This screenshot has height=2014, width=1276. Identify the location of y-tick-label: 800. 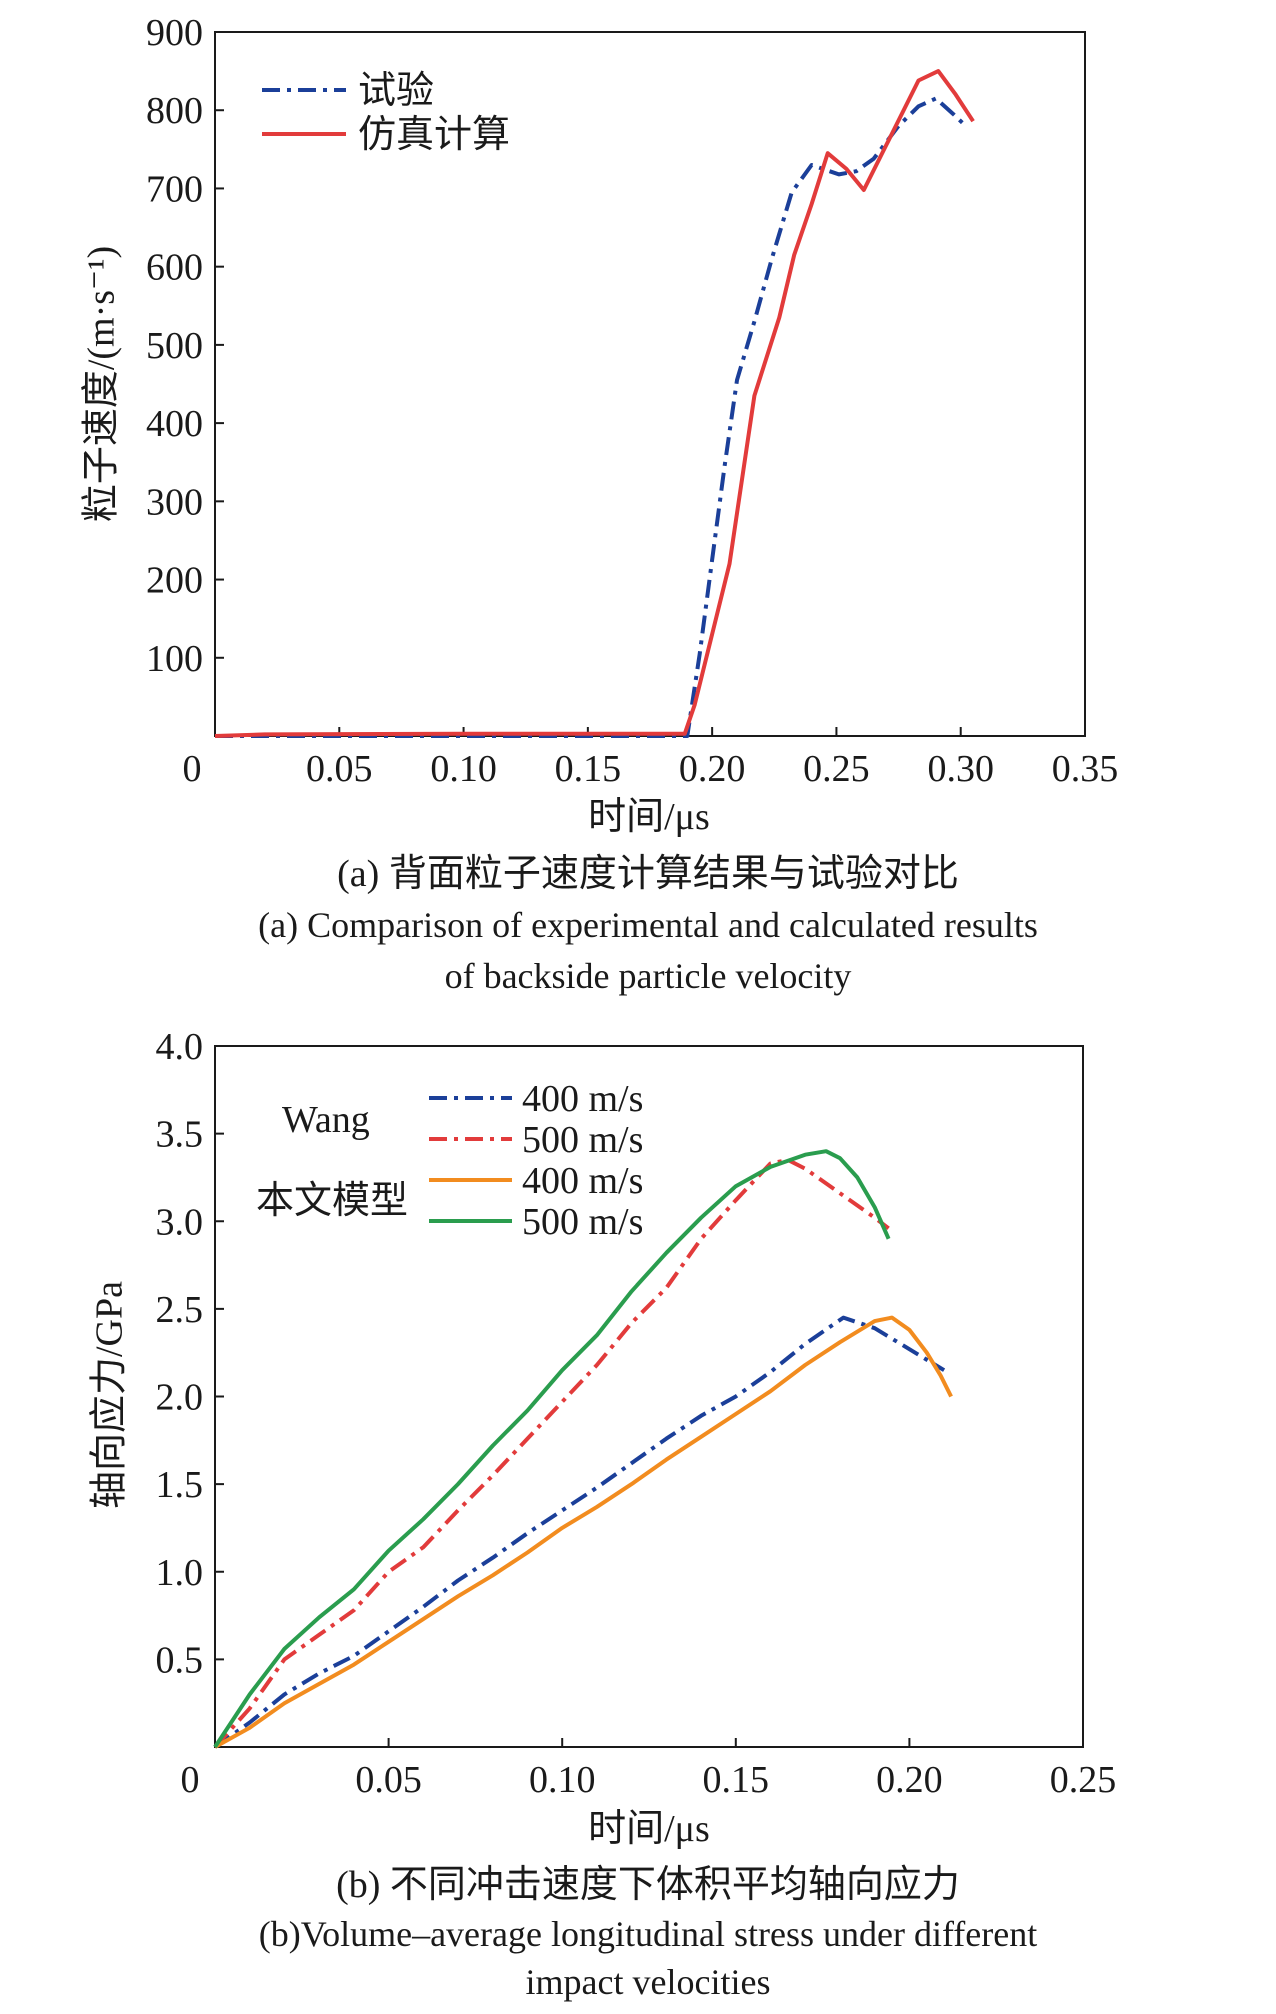
(174, 111).